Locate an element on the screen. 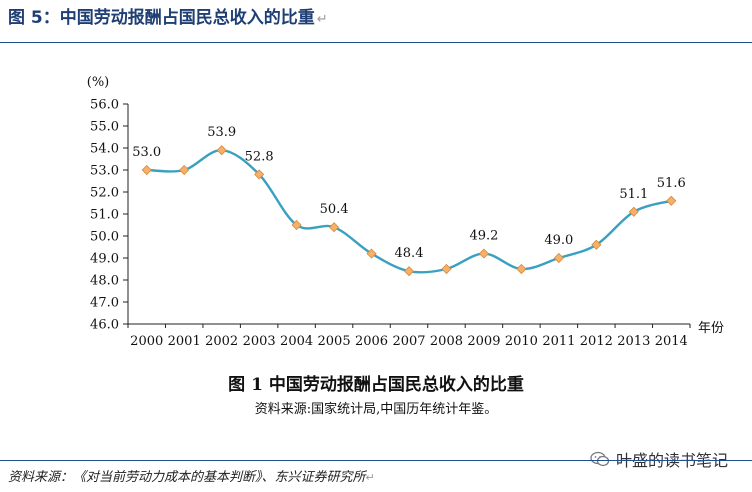 This screenshot has height=492, width=752. y-tick-label: 56.0 is located at coordinates (104, 105).